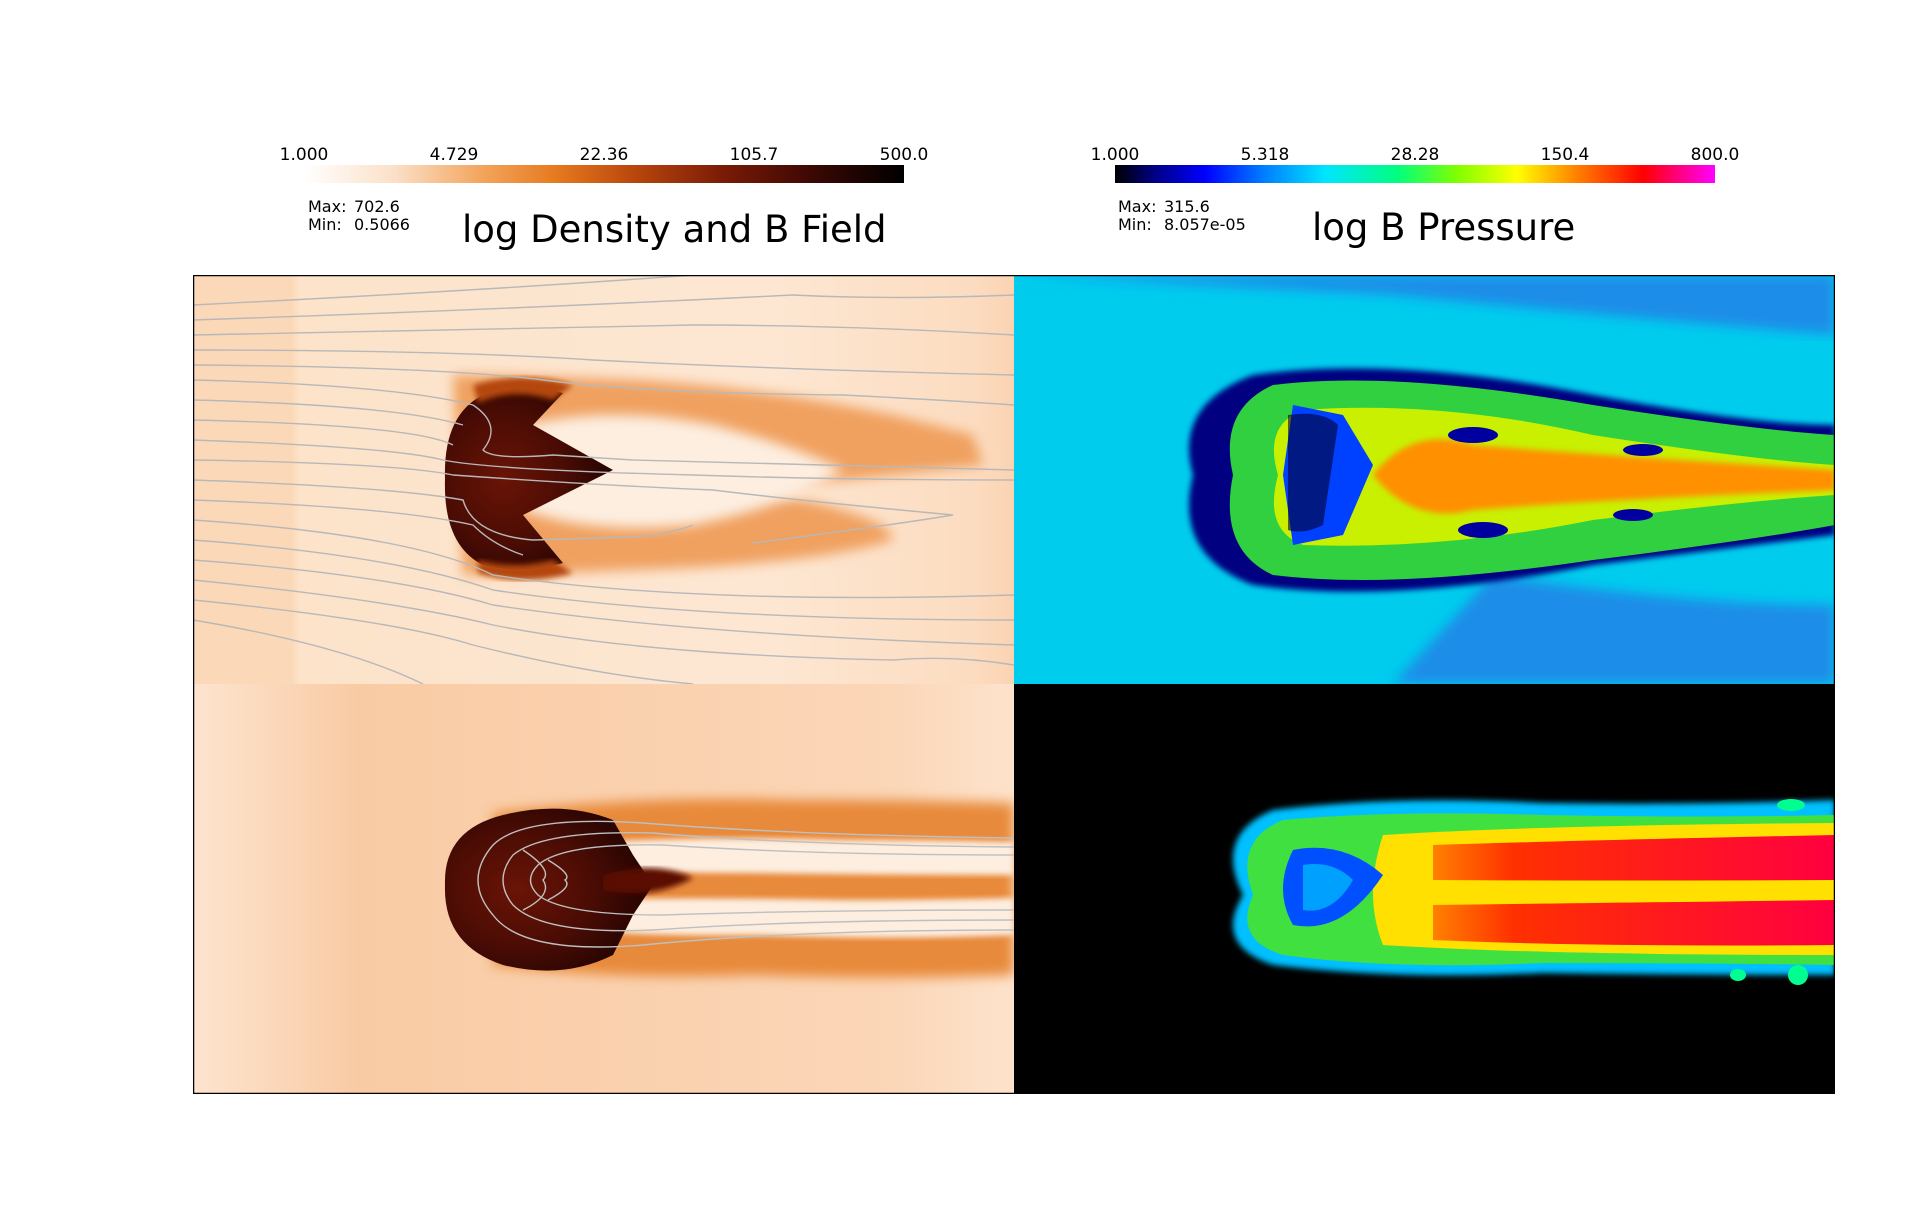  I want to click on density-bottom-panel, so click(603, 889).